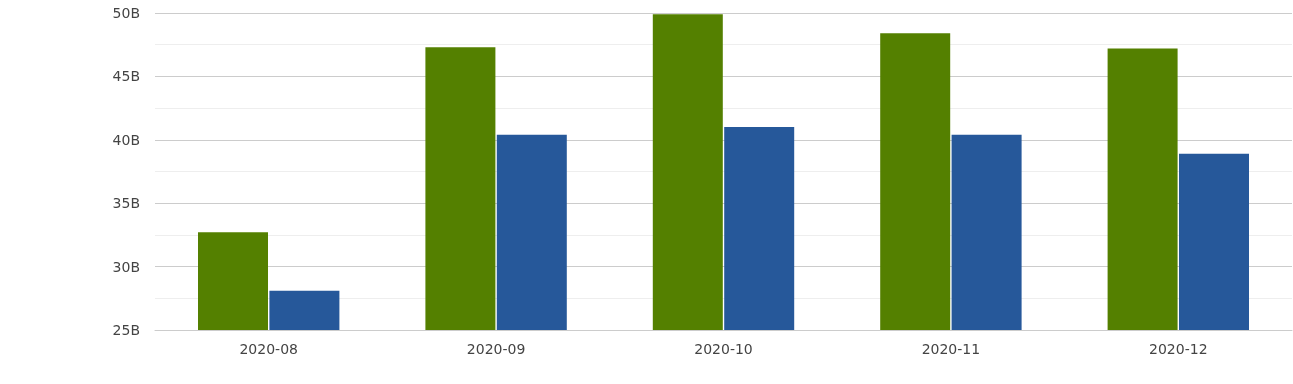  What do you see at coordinates (1178, 349) in the screenshot?
I see `x-tick-label: 2020-12` at bounding box center [1178, 349].